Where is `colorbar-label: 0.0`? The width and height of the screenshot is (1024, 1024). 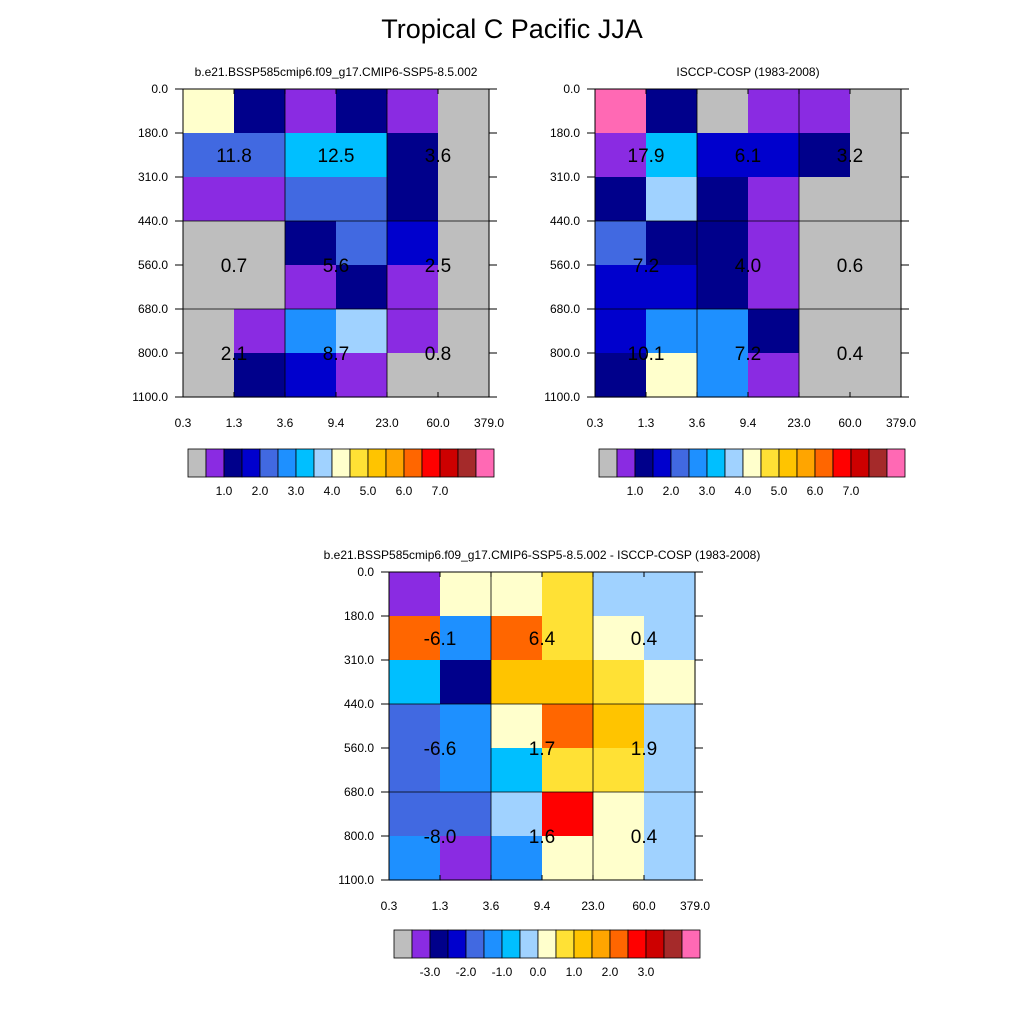
colorbar-label: 0.0 is located at coordinates (538, 972).